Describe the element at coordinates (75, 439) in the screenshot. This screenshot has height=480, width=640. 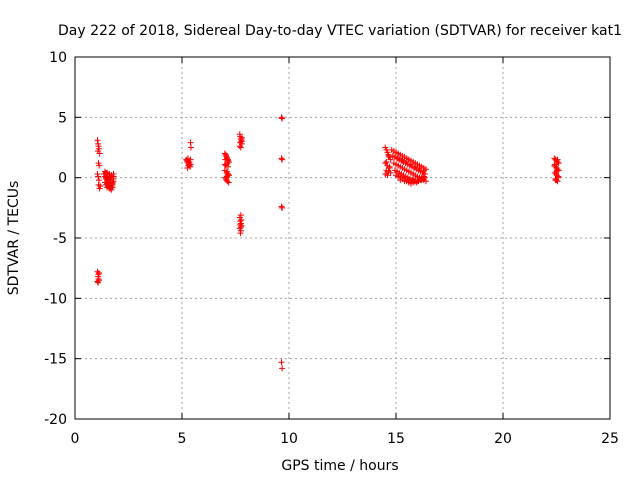
I see `x-tick-label: 0` at that location.